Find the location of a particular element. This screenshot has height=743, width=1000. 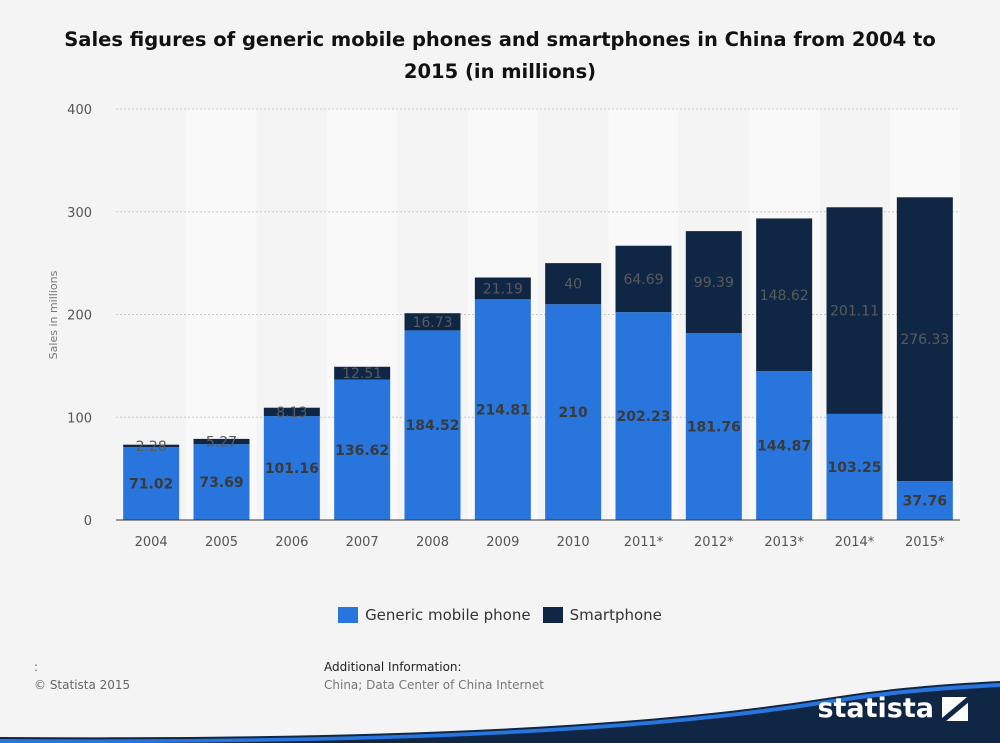

data-label-smartphone: 40 is located at coordinates (573, 285).